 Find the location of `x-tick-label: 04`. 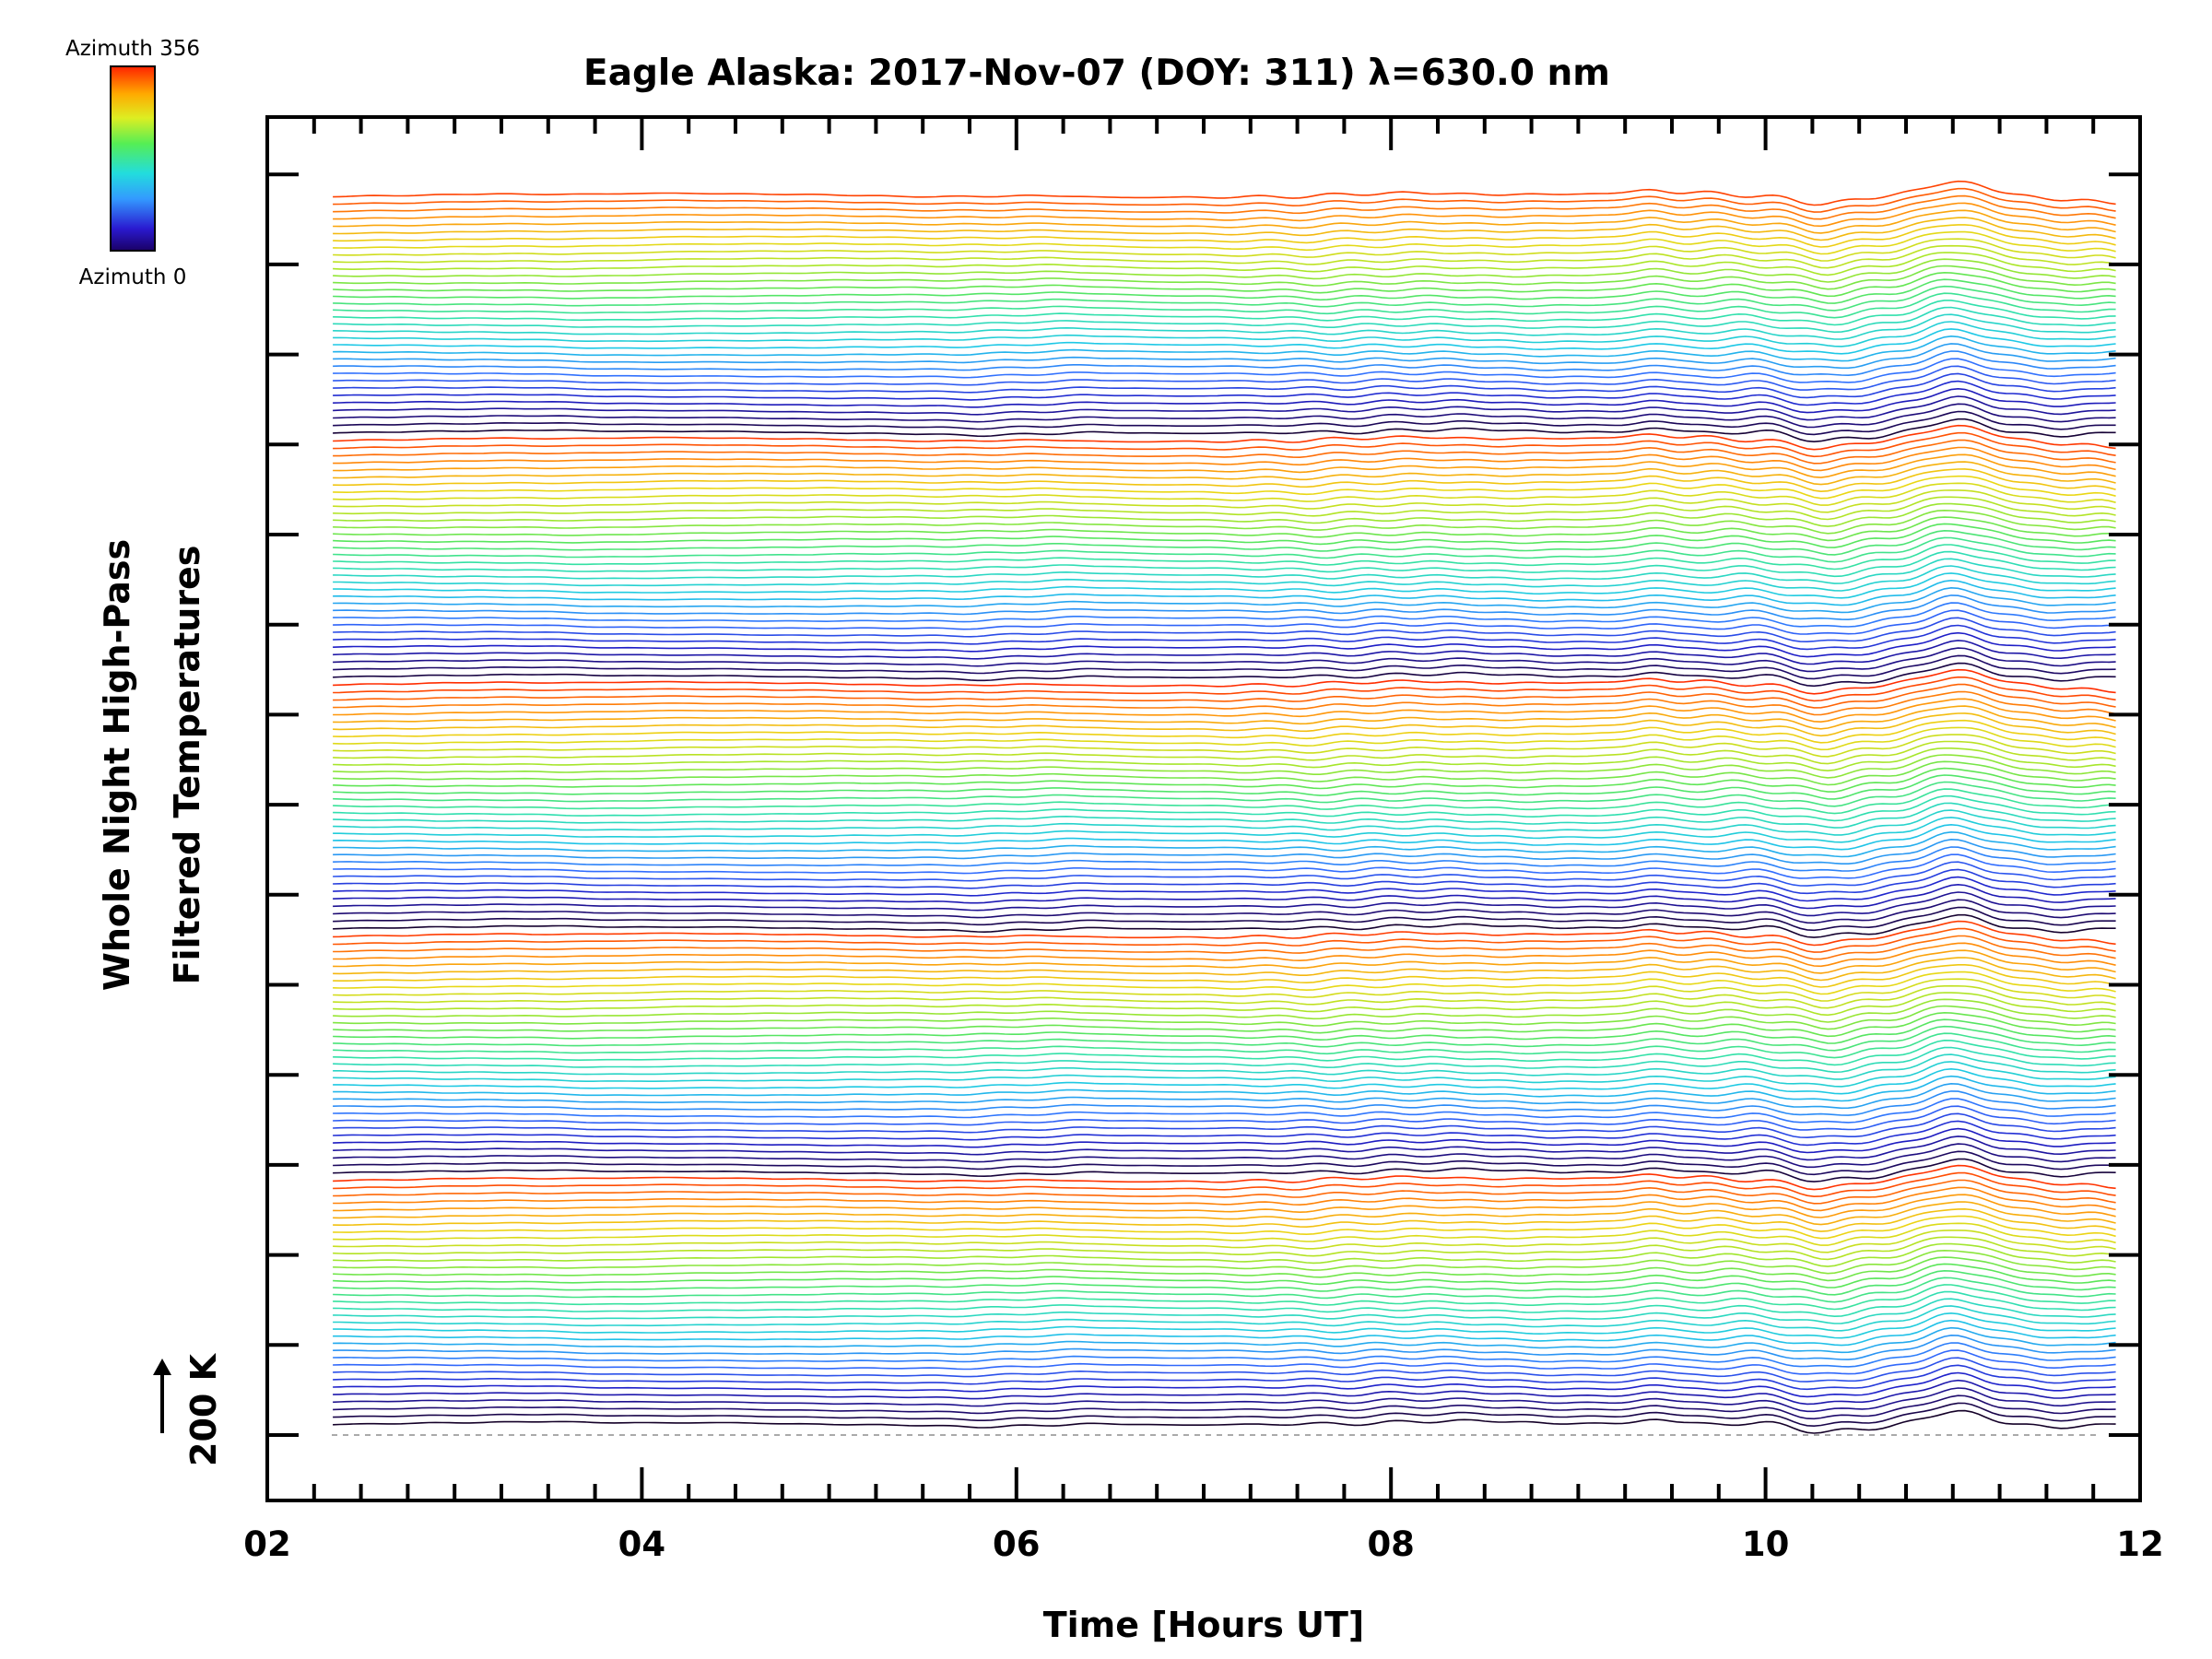

x-tick-label: 04 is located at coordinates (642, 1544).